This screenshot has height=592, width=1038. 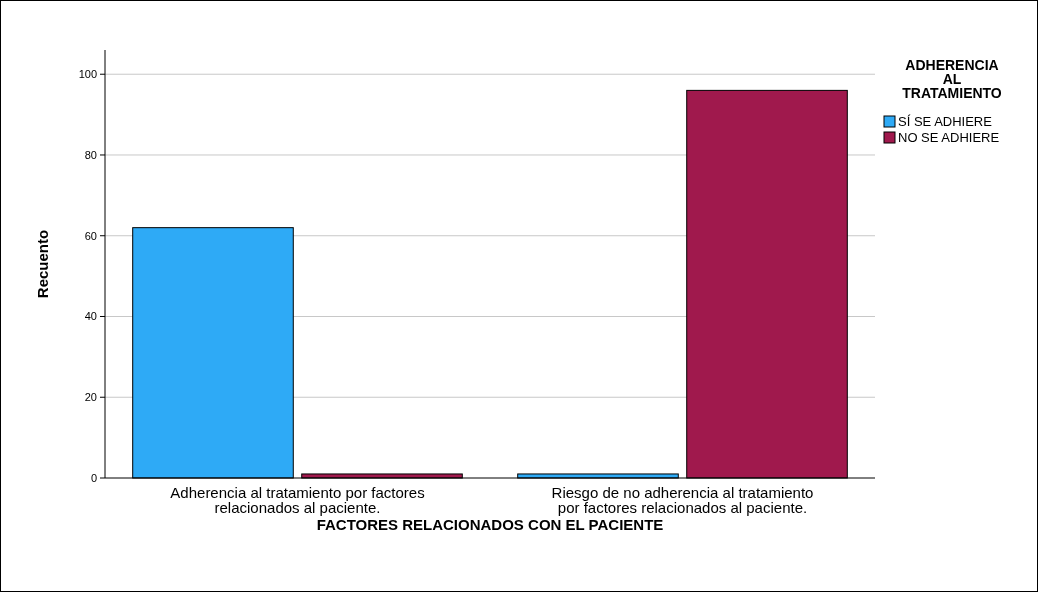 I want to click on legend-title: ADHERENCIA AL TRATAMIENTO, so click(x=952, y=79).